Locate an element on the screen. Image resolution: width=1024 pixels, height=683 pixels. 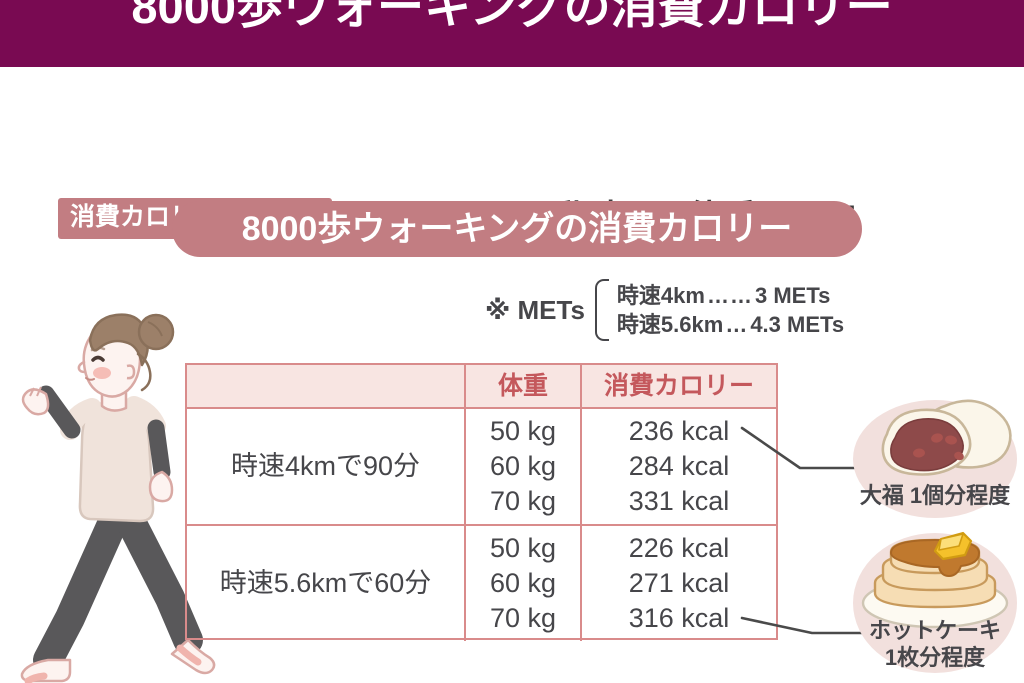
mets-note-line: 時速4km……3 METs is located at coordinates (730, 295).